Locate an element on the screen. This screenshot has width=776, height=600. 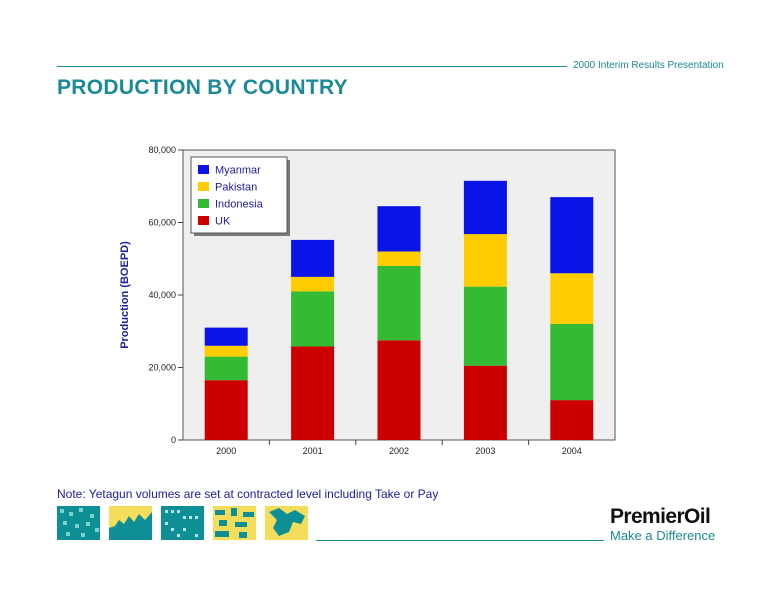
y-tick-label: 0 is located at coordinates (173, 440).